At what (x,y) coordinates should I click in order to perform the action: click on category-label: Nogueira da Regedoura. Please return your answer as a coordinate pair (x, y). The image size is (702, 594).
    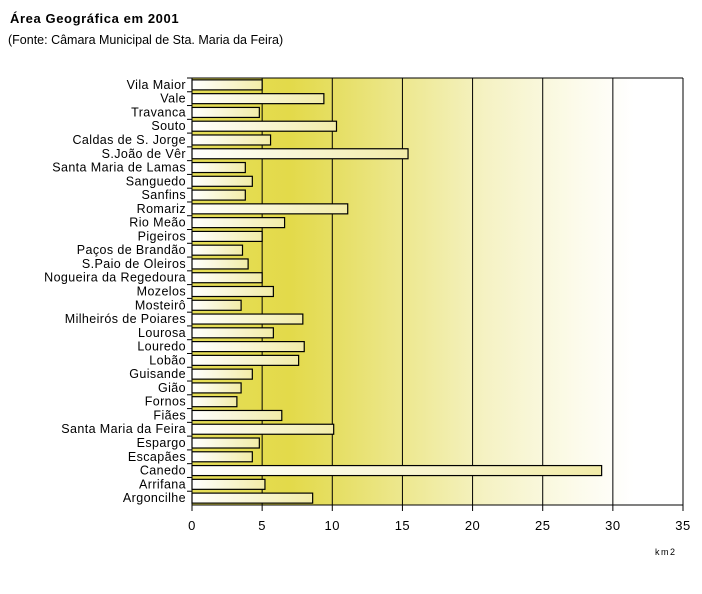
    Looking at the image, I should click on (115, 278).